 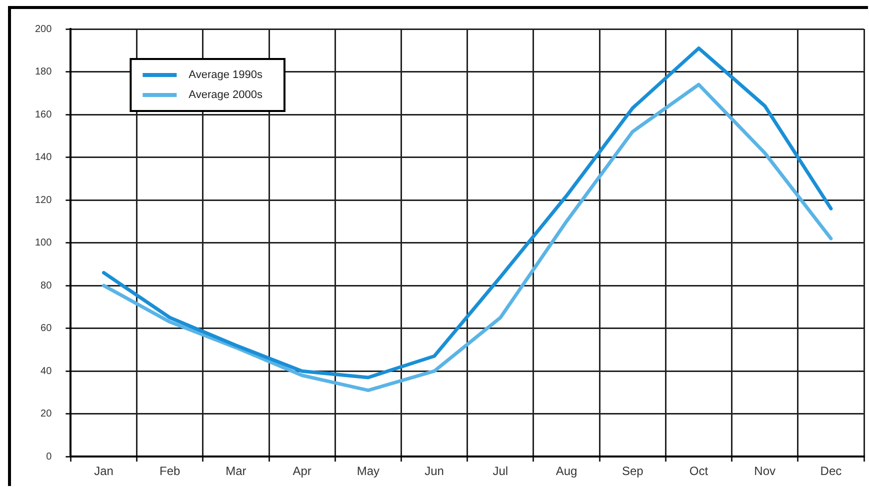 I want to click on legend-label: Average 1990s, so click(x=225, y=75).